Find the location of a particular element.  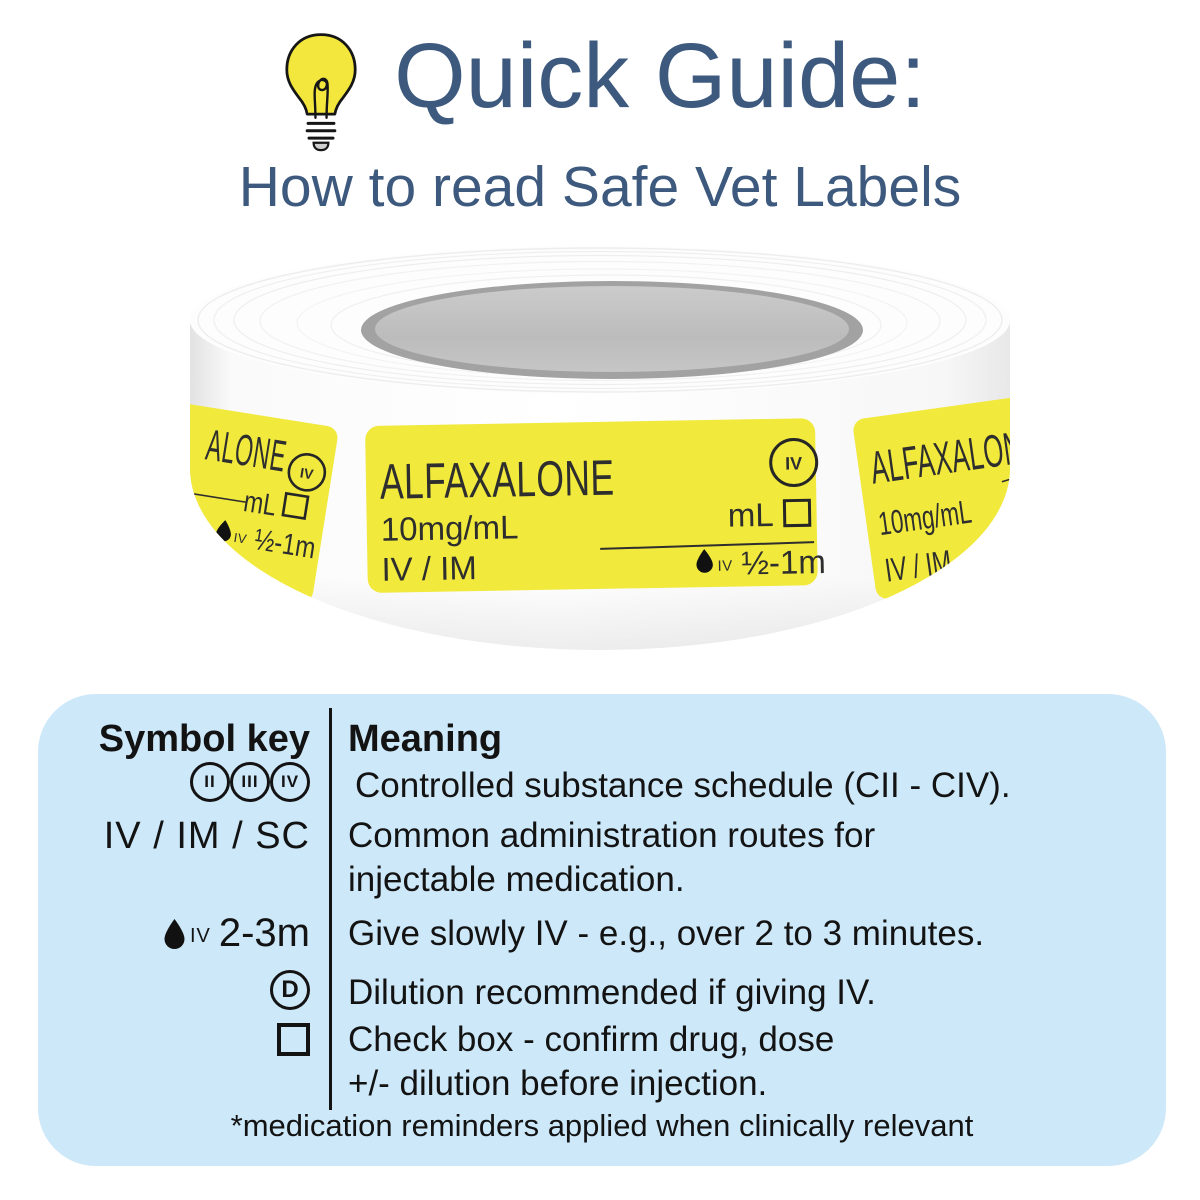

center-label-strength: 10mg/mL is located at coordinates (449, 527).